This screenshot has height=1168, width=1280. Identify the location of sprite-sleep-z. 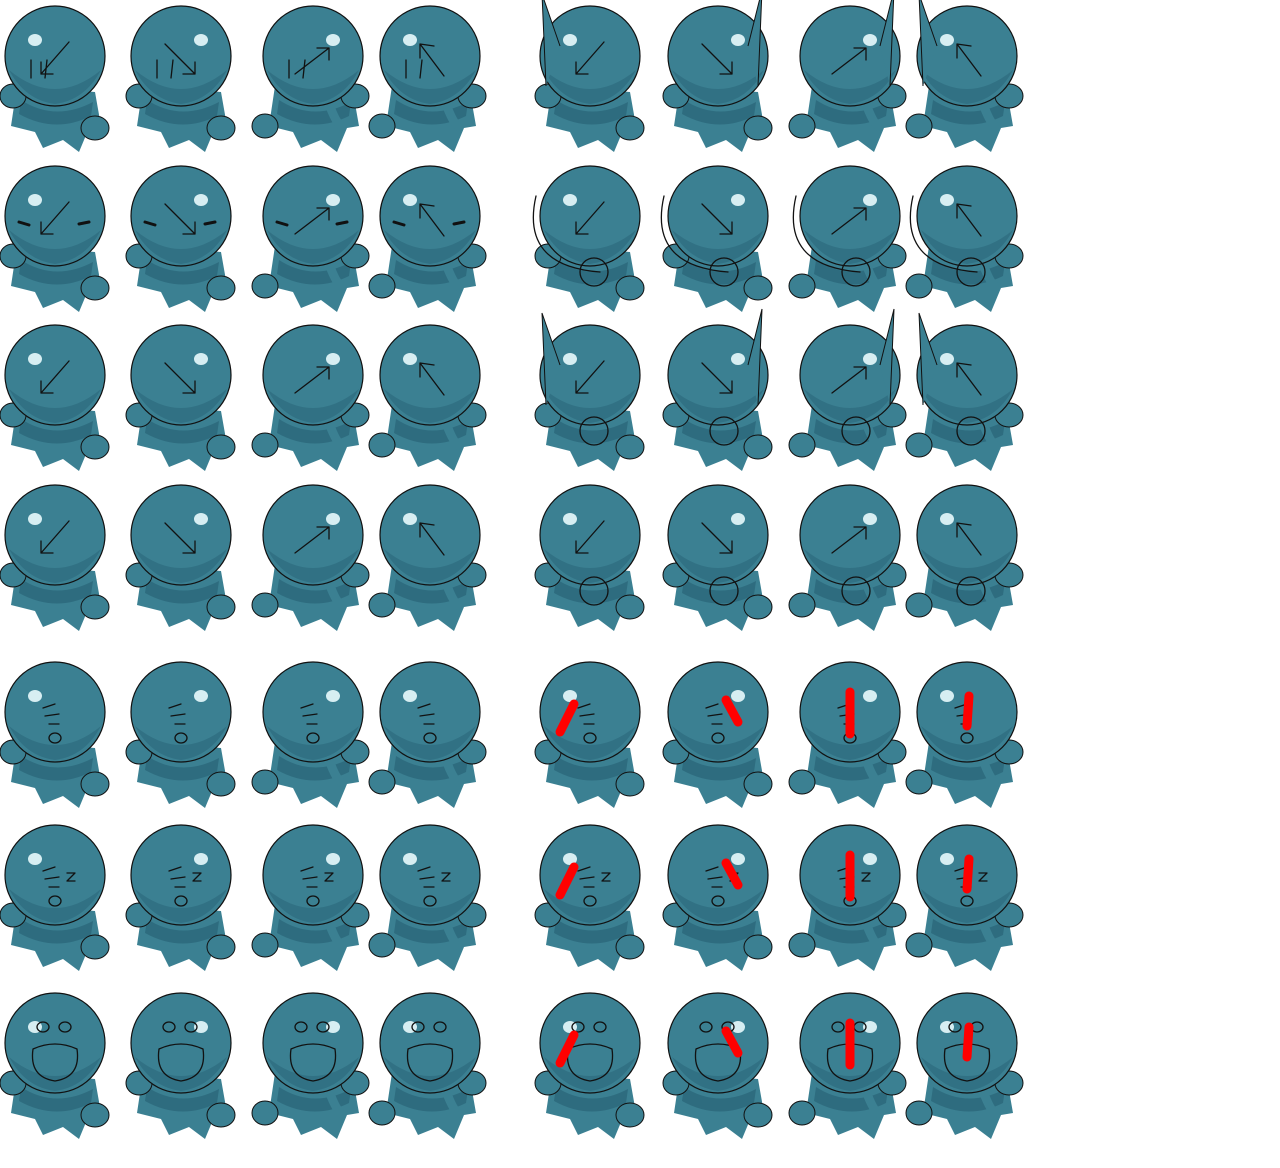
(427, 897).